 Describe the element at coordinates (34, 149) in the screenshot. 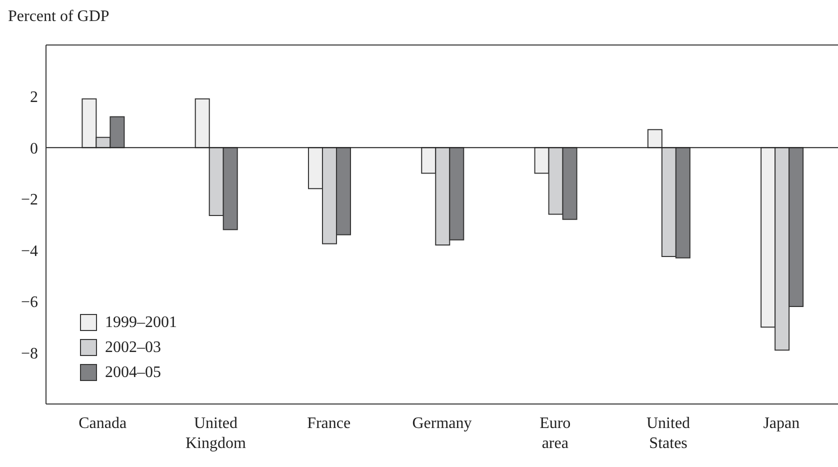

I see `y-tick-label: 0` at that location.